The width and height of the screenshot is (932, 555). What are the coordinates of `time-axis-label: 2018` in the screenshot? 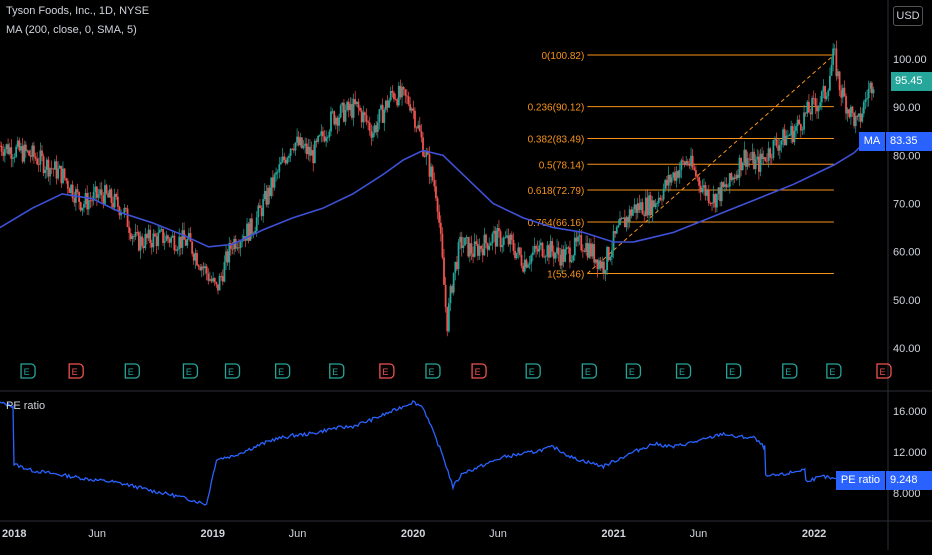 It's located at (14, 534).